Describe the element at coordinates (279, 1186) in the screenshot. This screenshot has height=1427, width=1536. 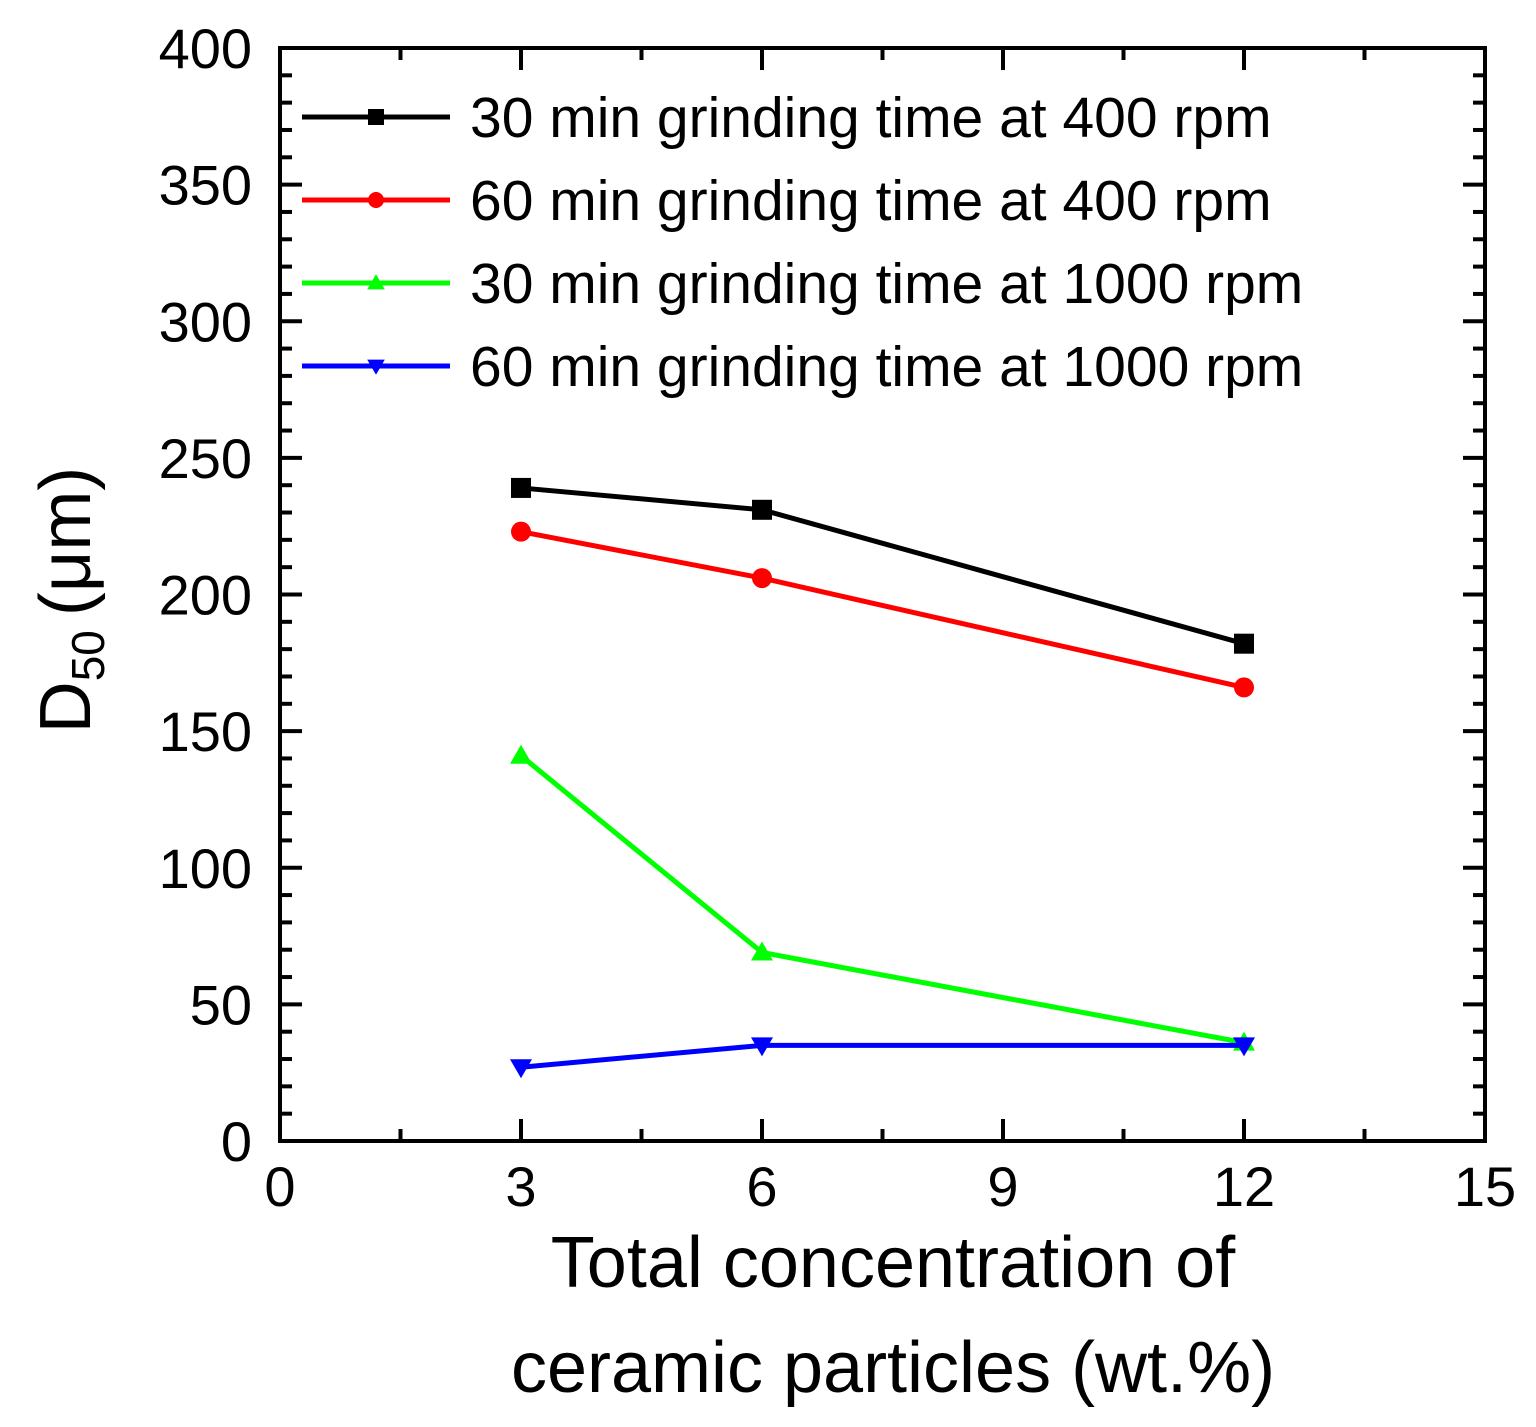
I see `x-tick-label: 0` at that location.